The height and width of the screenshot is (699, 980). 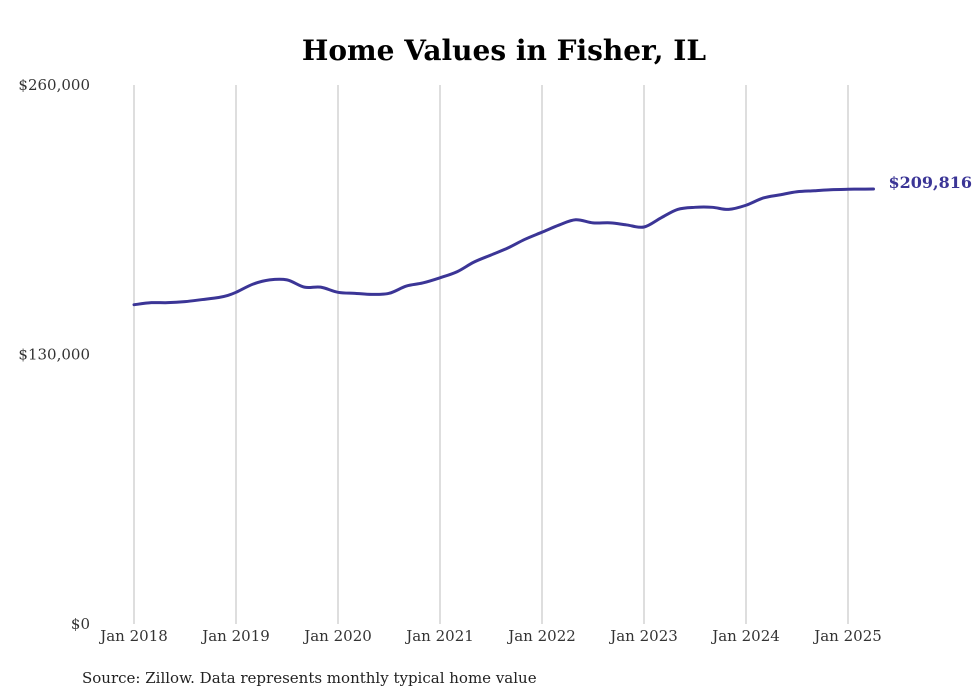 What do you see at coordinates (235, 636) in the screenshot?
I see `x-tick-label: Jan 2019` at bounding box center [235, 636].